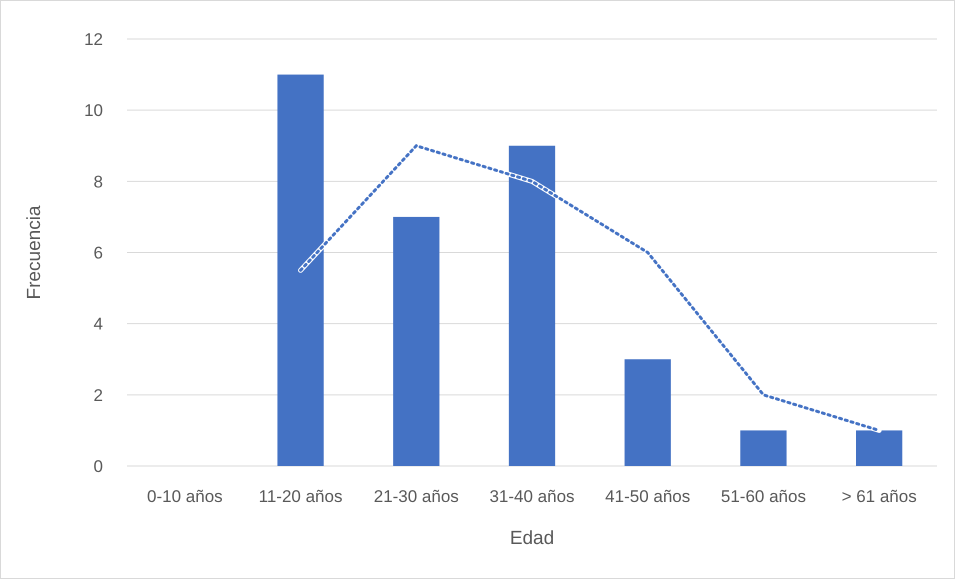  I want to click on y-tick-label: 6, so click(98, 252).